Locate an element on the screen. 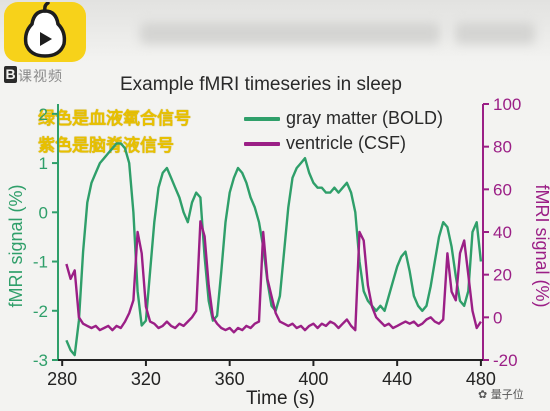  x-tick-label: 320 is located at coordinates (146, 379).